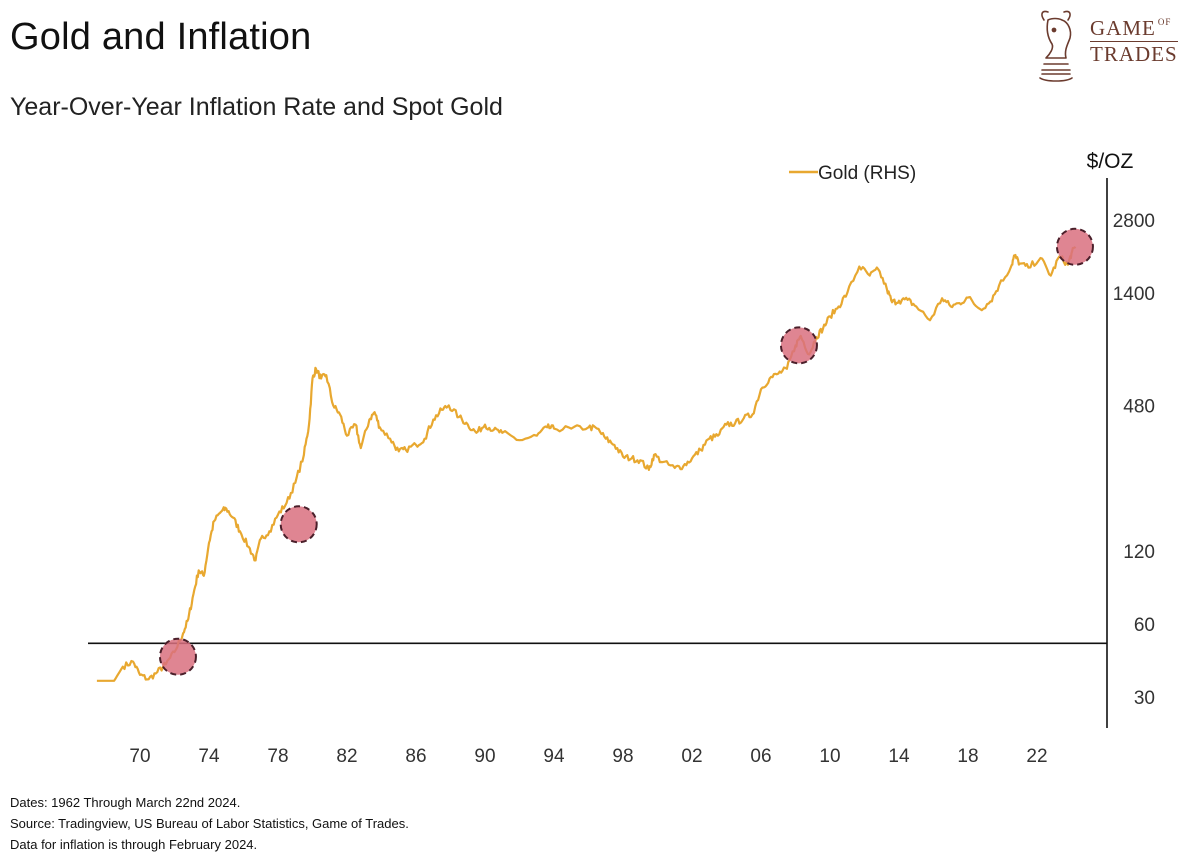 The height and width of the screenshot is (864, 1200). What do you see at coordinates (277, 756) in the screenshot?
I see `x-tick-label: 78` at bounding box center [277, 756].